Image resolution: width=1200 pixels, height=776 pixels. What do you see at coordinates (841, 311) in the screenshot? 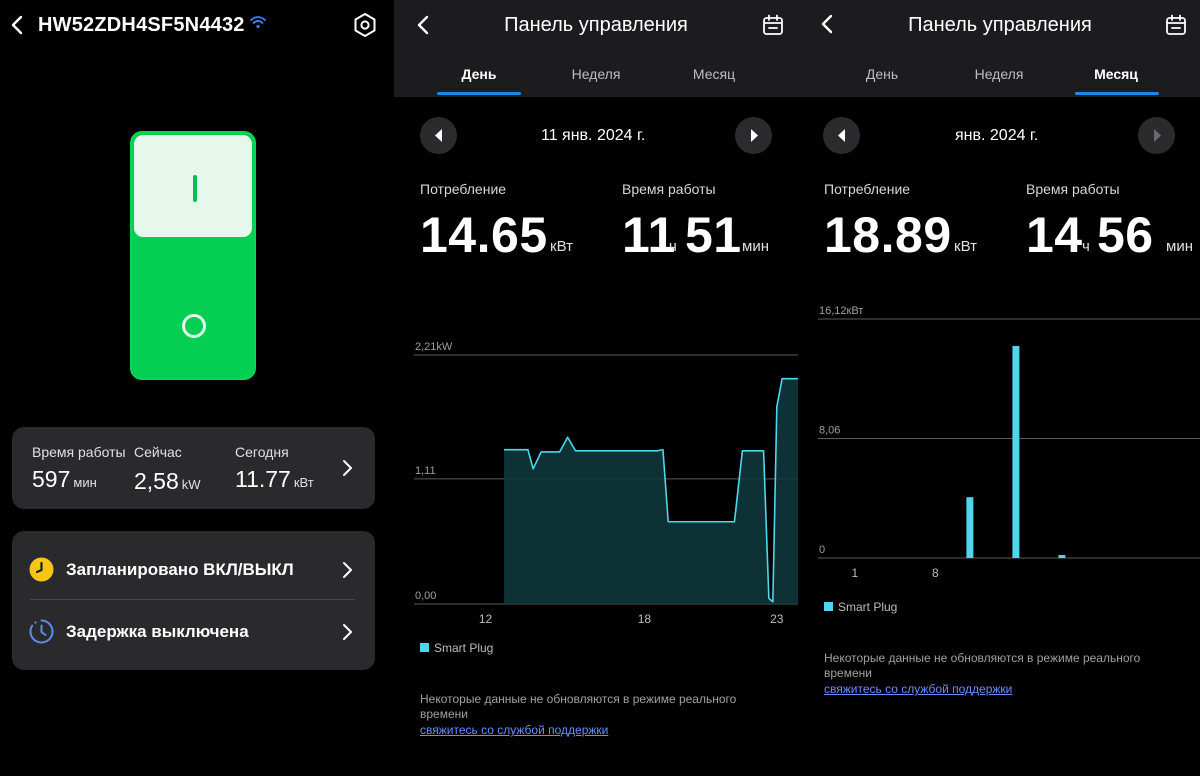
I see `y-tick-label: 16,12кВт` at bounding box center [841, 311].